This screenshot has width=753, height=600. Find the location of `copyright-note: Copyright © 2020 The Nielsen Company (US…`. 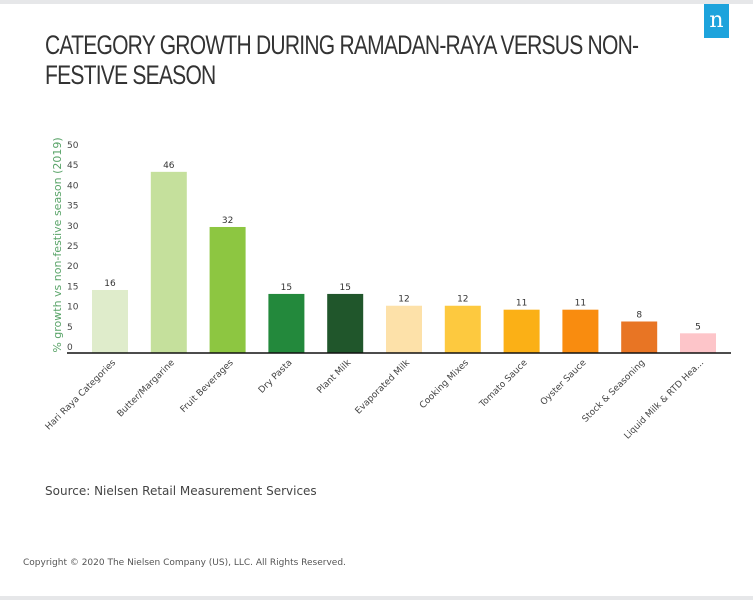

copyright-note: Copyright © 2020 The Nielsen Company (US… is located at coordinates (184, 563).